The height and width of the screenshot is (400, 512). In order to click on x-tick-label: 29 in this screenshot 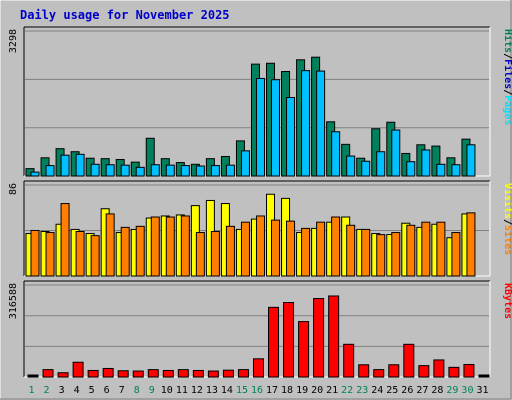, I will do `click(452, 390)`.